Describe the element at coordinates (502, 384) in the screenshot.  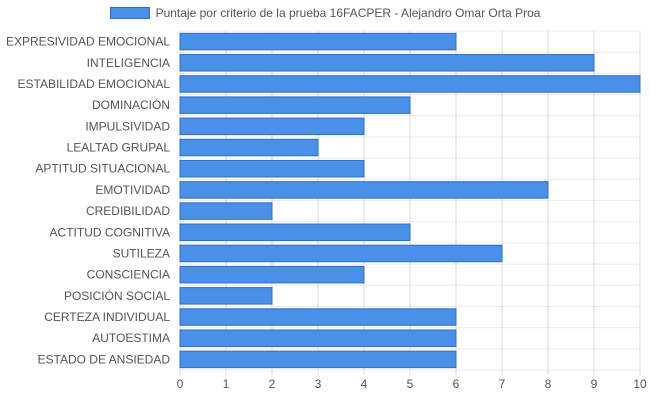
I see `x-tick-label: 7` at that location.